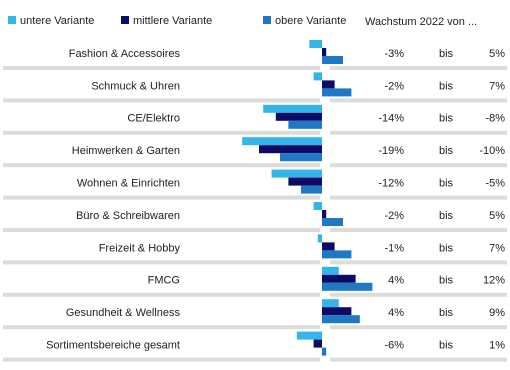  Describe the element at coordinates (394, 346) in the screenshot. I see `range-low: -6%` at that location.